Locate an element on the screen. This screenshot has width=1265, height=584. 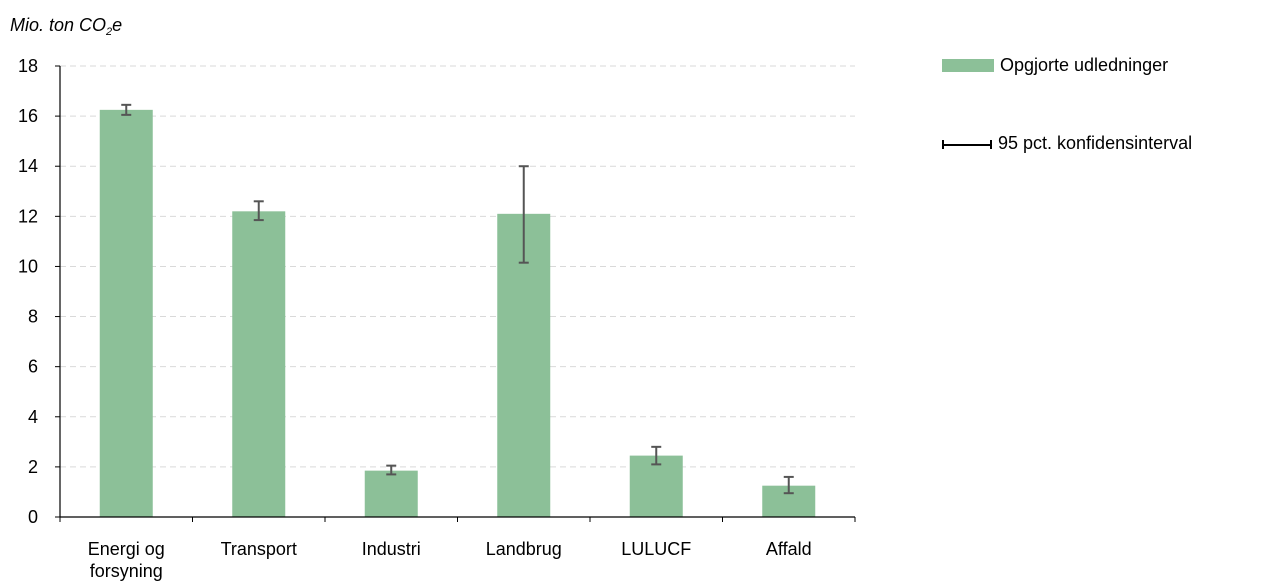
x-tick-label-line: forsyning is located at coordinates (126, 571).